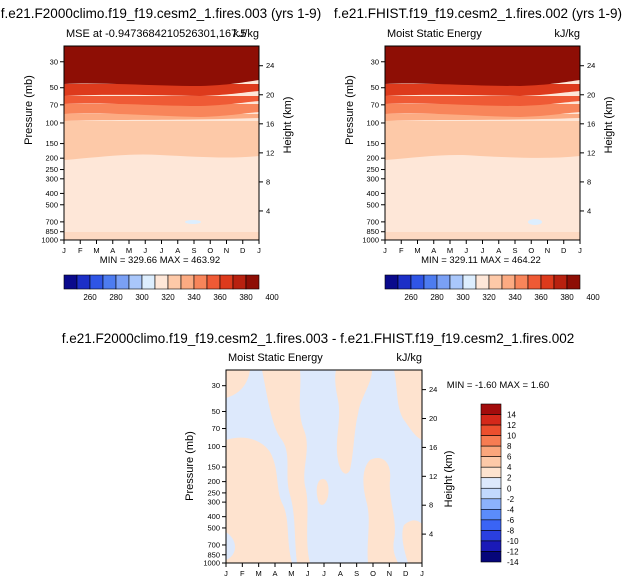  I want to click on colorbar-label: 10, so click(511, 436).